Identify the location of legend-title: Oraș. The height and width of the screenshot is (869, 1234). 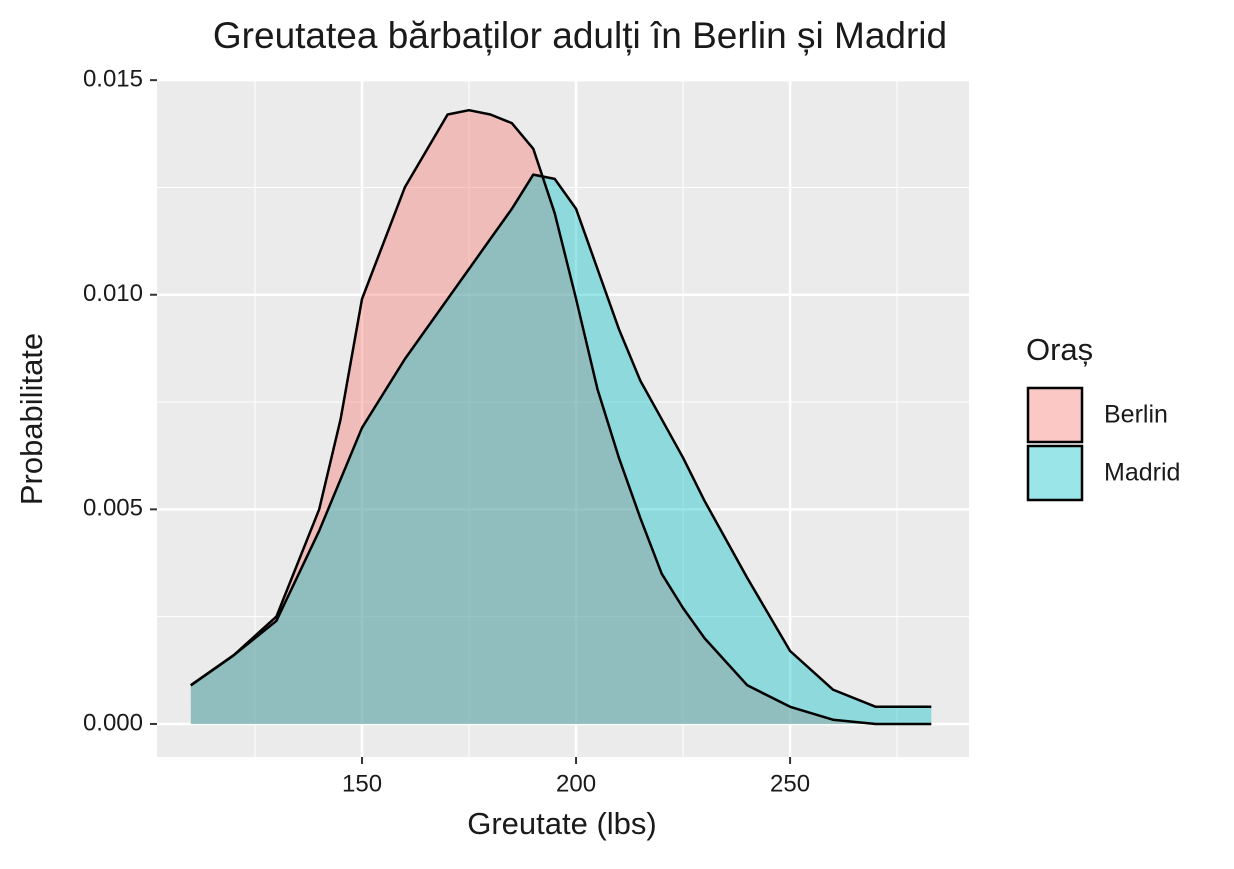
(1059, 349).